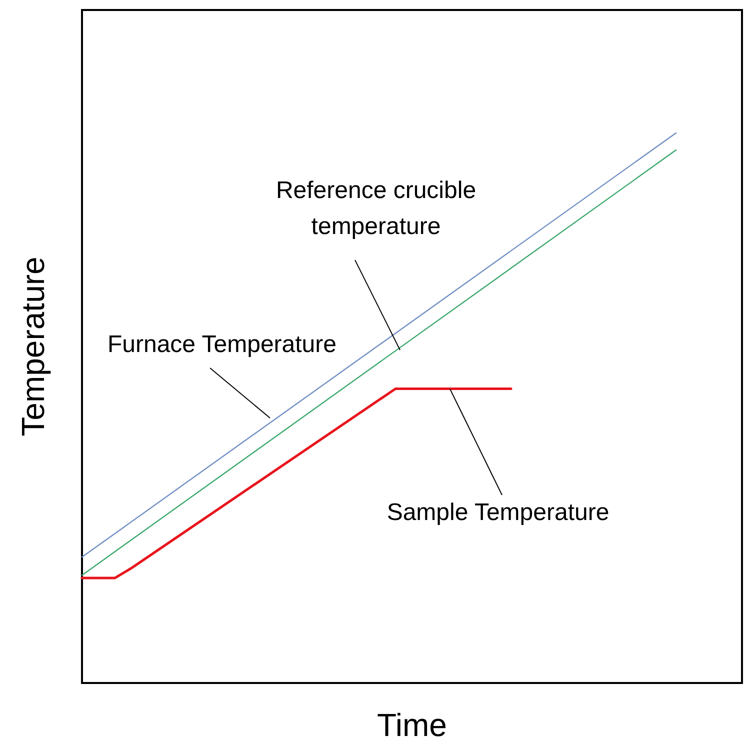 This screenshot has height=742, width=745. I want to click on x-axis-title: Time, so click(412, 724).